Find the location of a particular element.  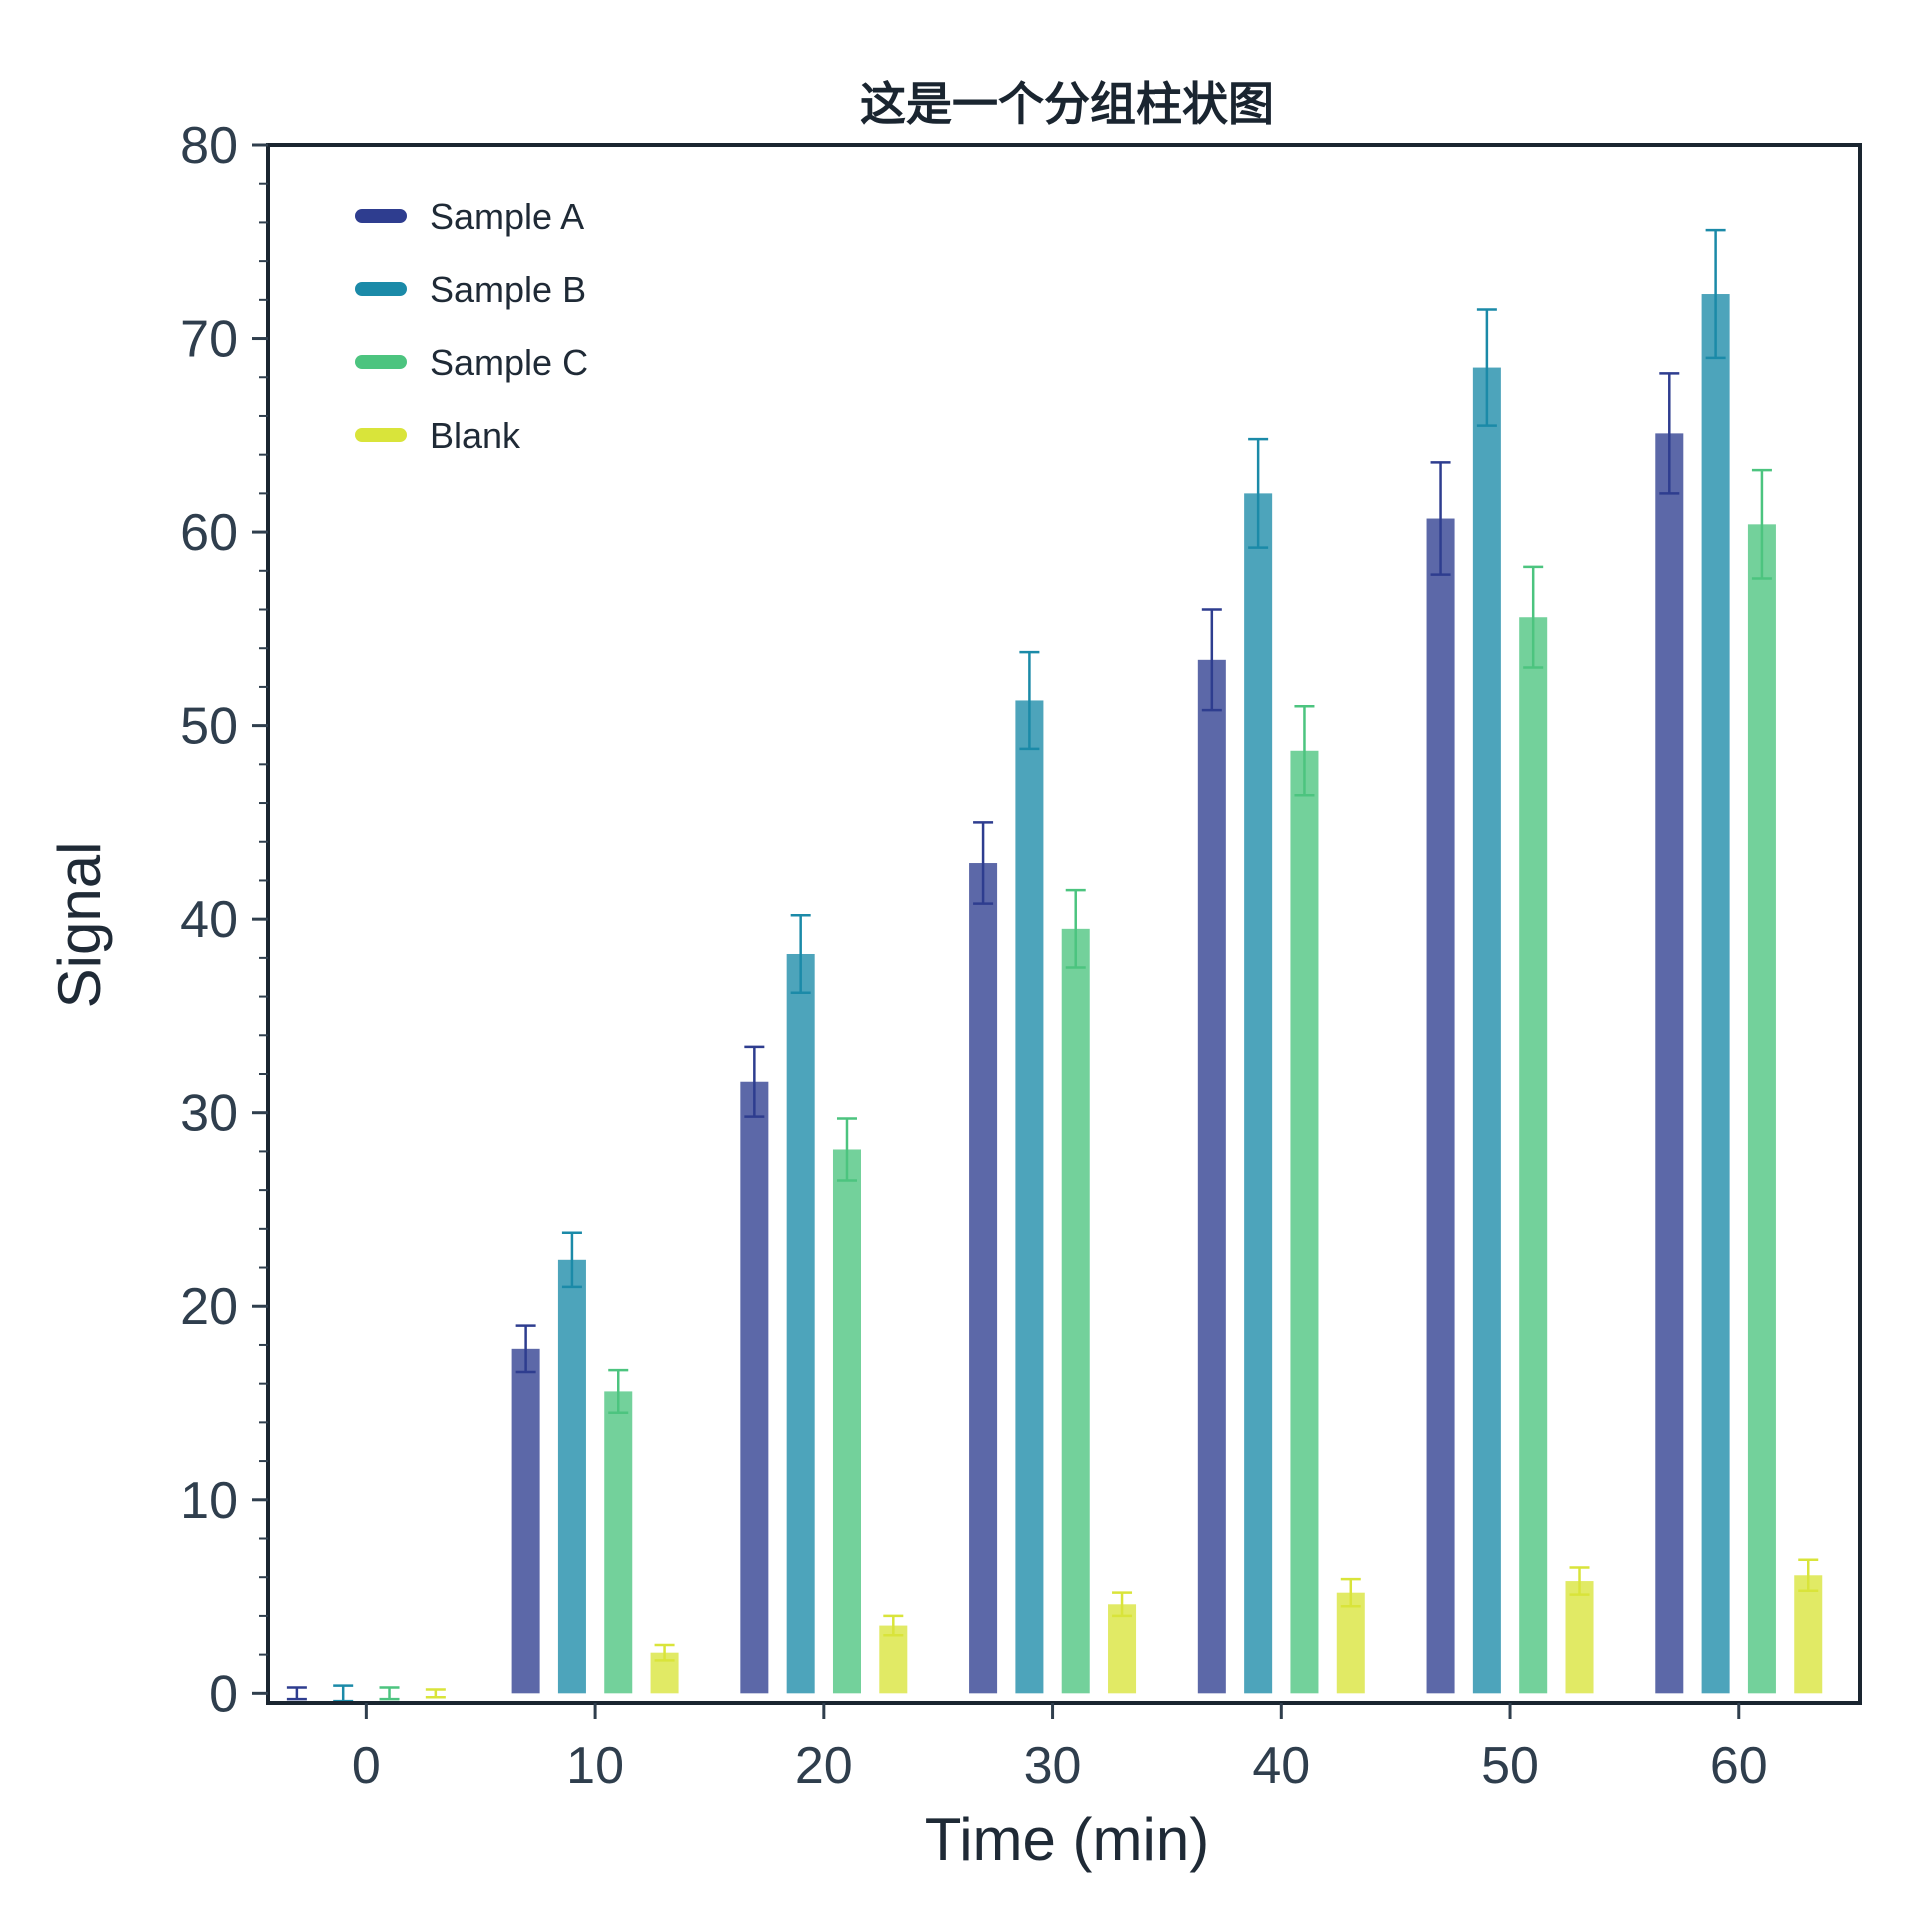

chart-title: 这是一个分组柱状图 is located at coordinates (1067, 104).